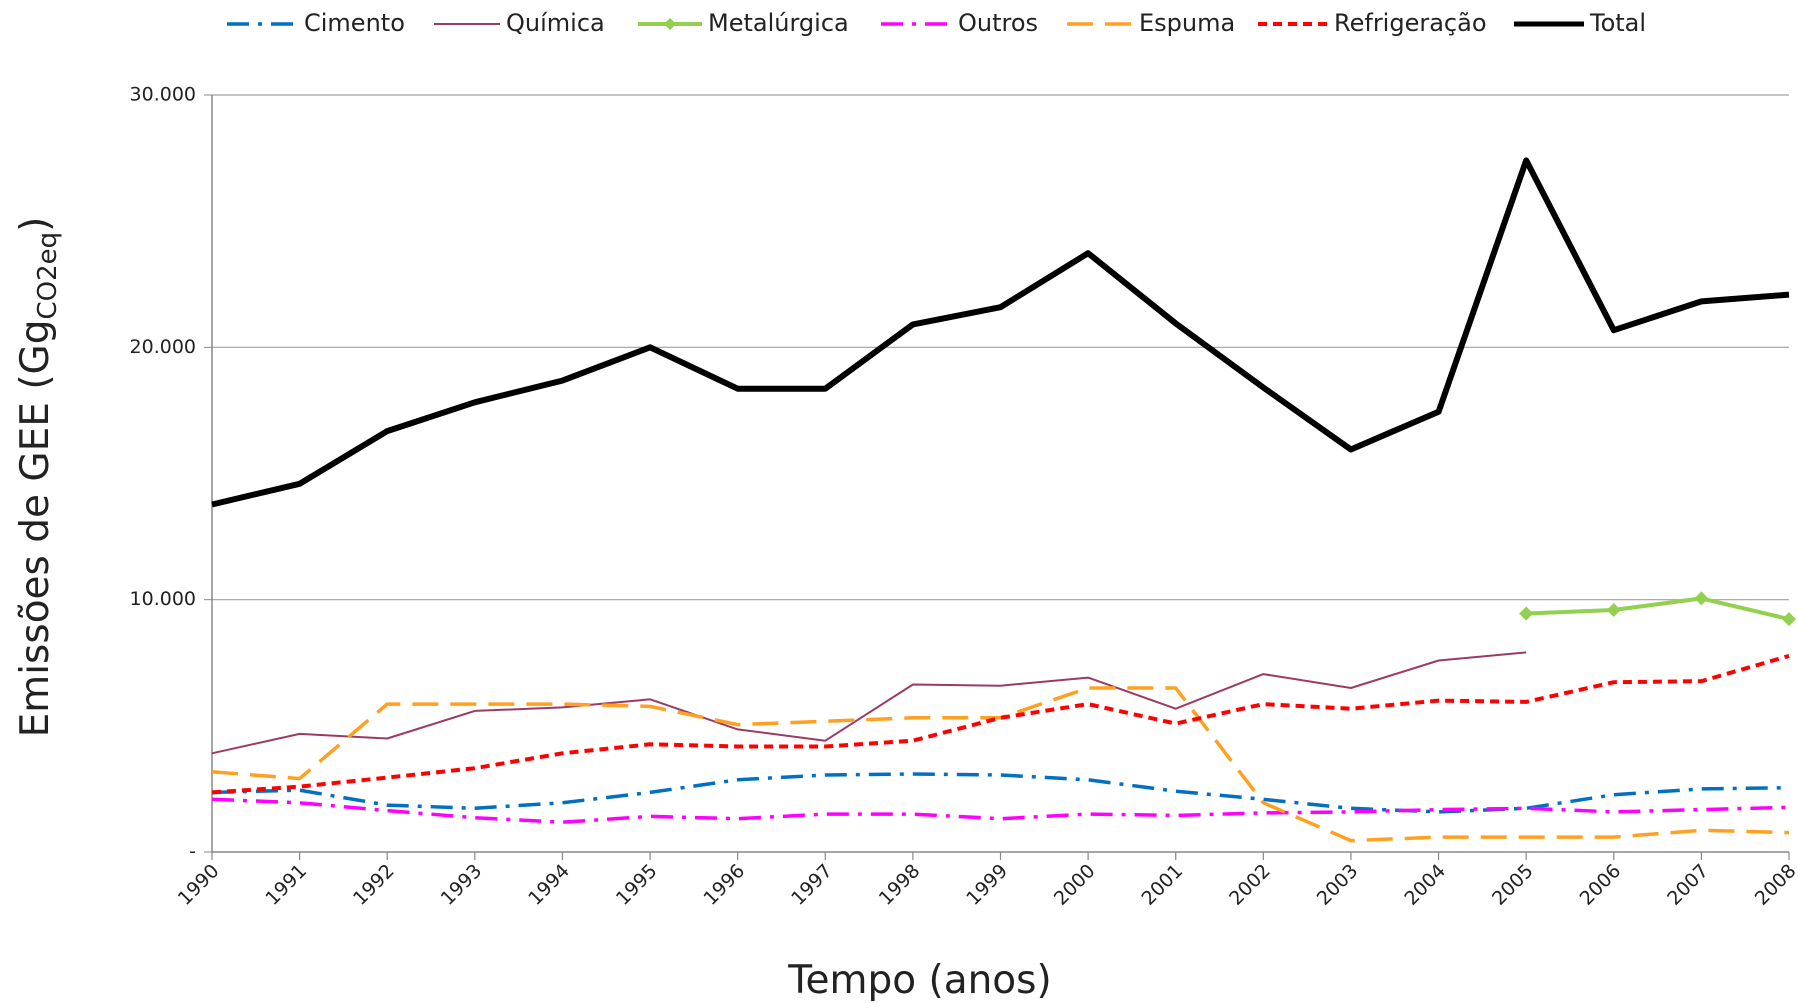 This screenshot has width=1798, height=1003. Describe the element at coordinates (1774, 885) in the screenshot. I see `x-tick-label: 2008` at that location.